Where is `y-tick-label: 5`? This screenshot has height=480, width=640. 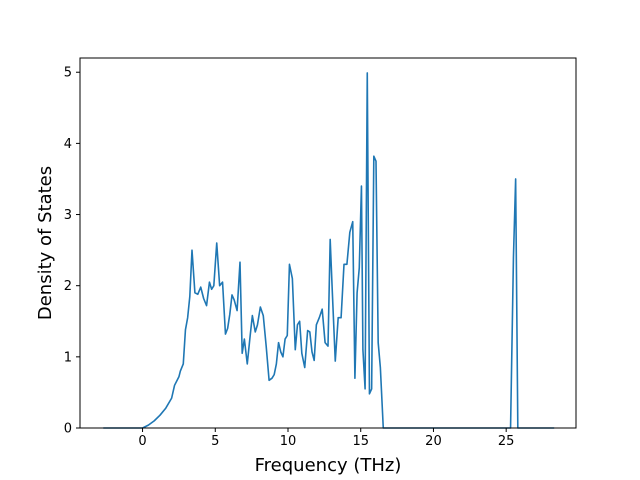
y-tick-label: 5 is located at coordinates (68, 73).